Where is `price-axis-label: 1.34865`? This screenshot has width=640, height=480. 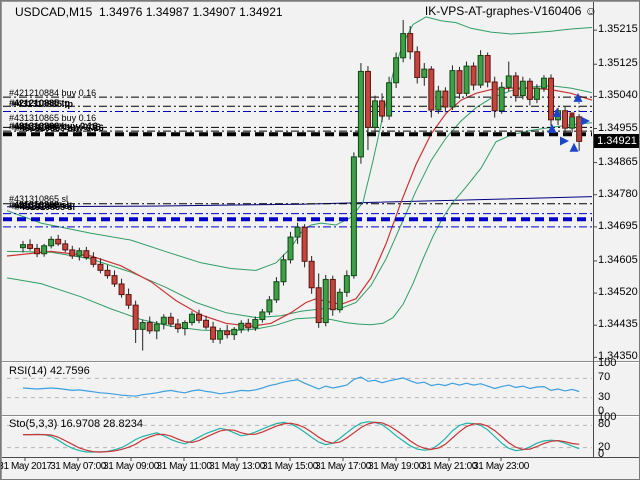
price-axis-label: 1.34865 is located at coordinates (618, 161).